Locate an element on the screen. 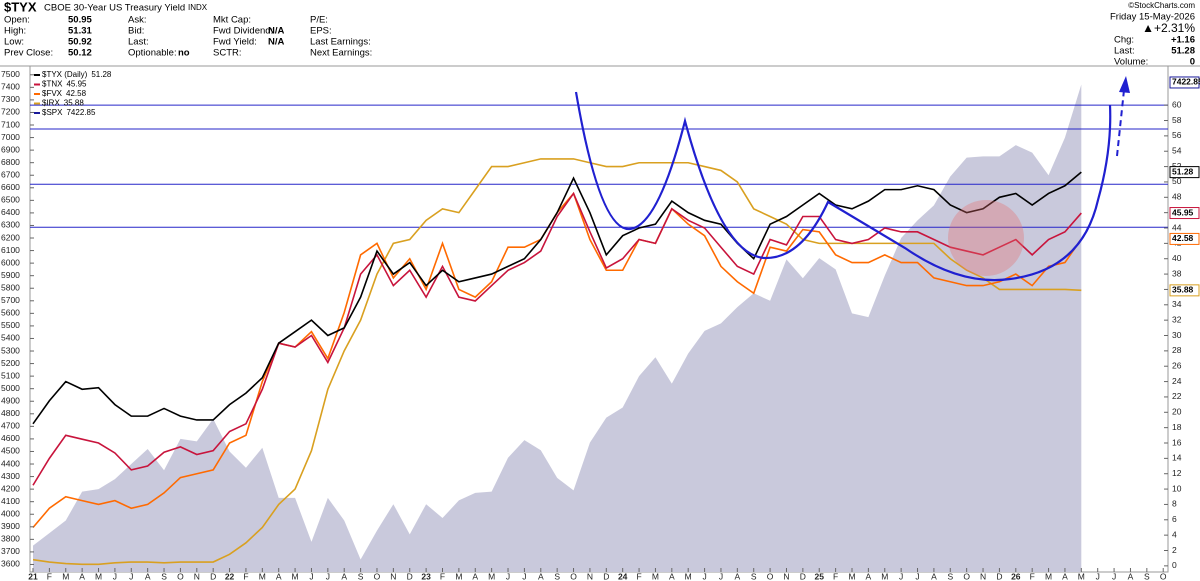  y2-tick-label: 12 is located at coordinates (1177, 473).